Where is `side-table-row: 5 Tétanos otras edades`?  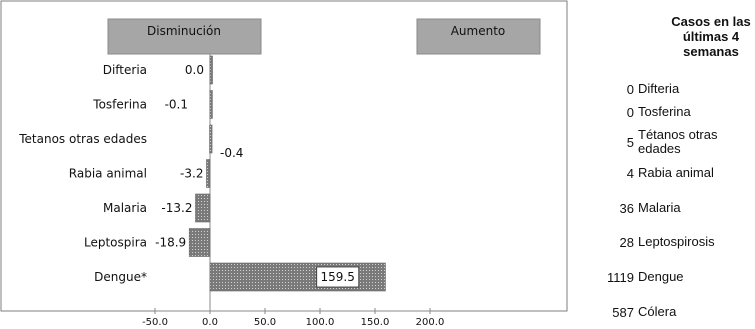 side-table-row: 5 Tétanos otras edades is located at coordinates (665, 142).